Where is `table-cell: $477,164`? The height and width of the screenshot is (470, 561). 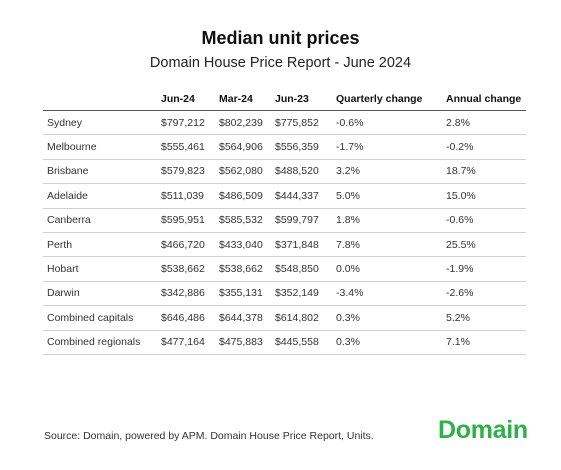 table-cell: $477,164 is located at coordinates (186, 342).